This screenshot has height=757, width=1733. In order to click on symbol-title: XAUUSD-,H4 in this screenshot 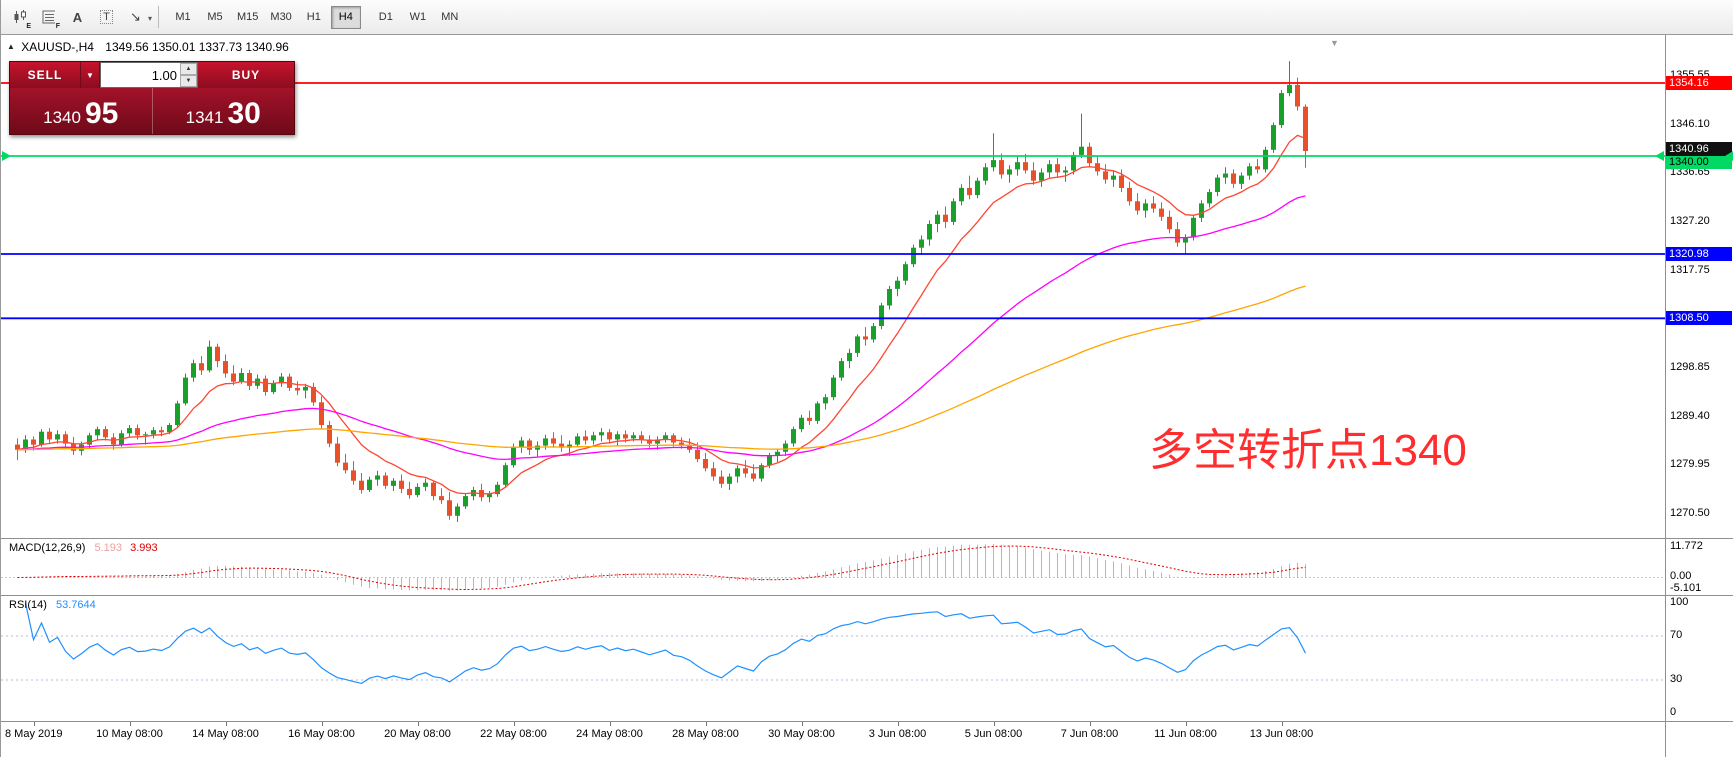, I will do `click(57, 47)`.